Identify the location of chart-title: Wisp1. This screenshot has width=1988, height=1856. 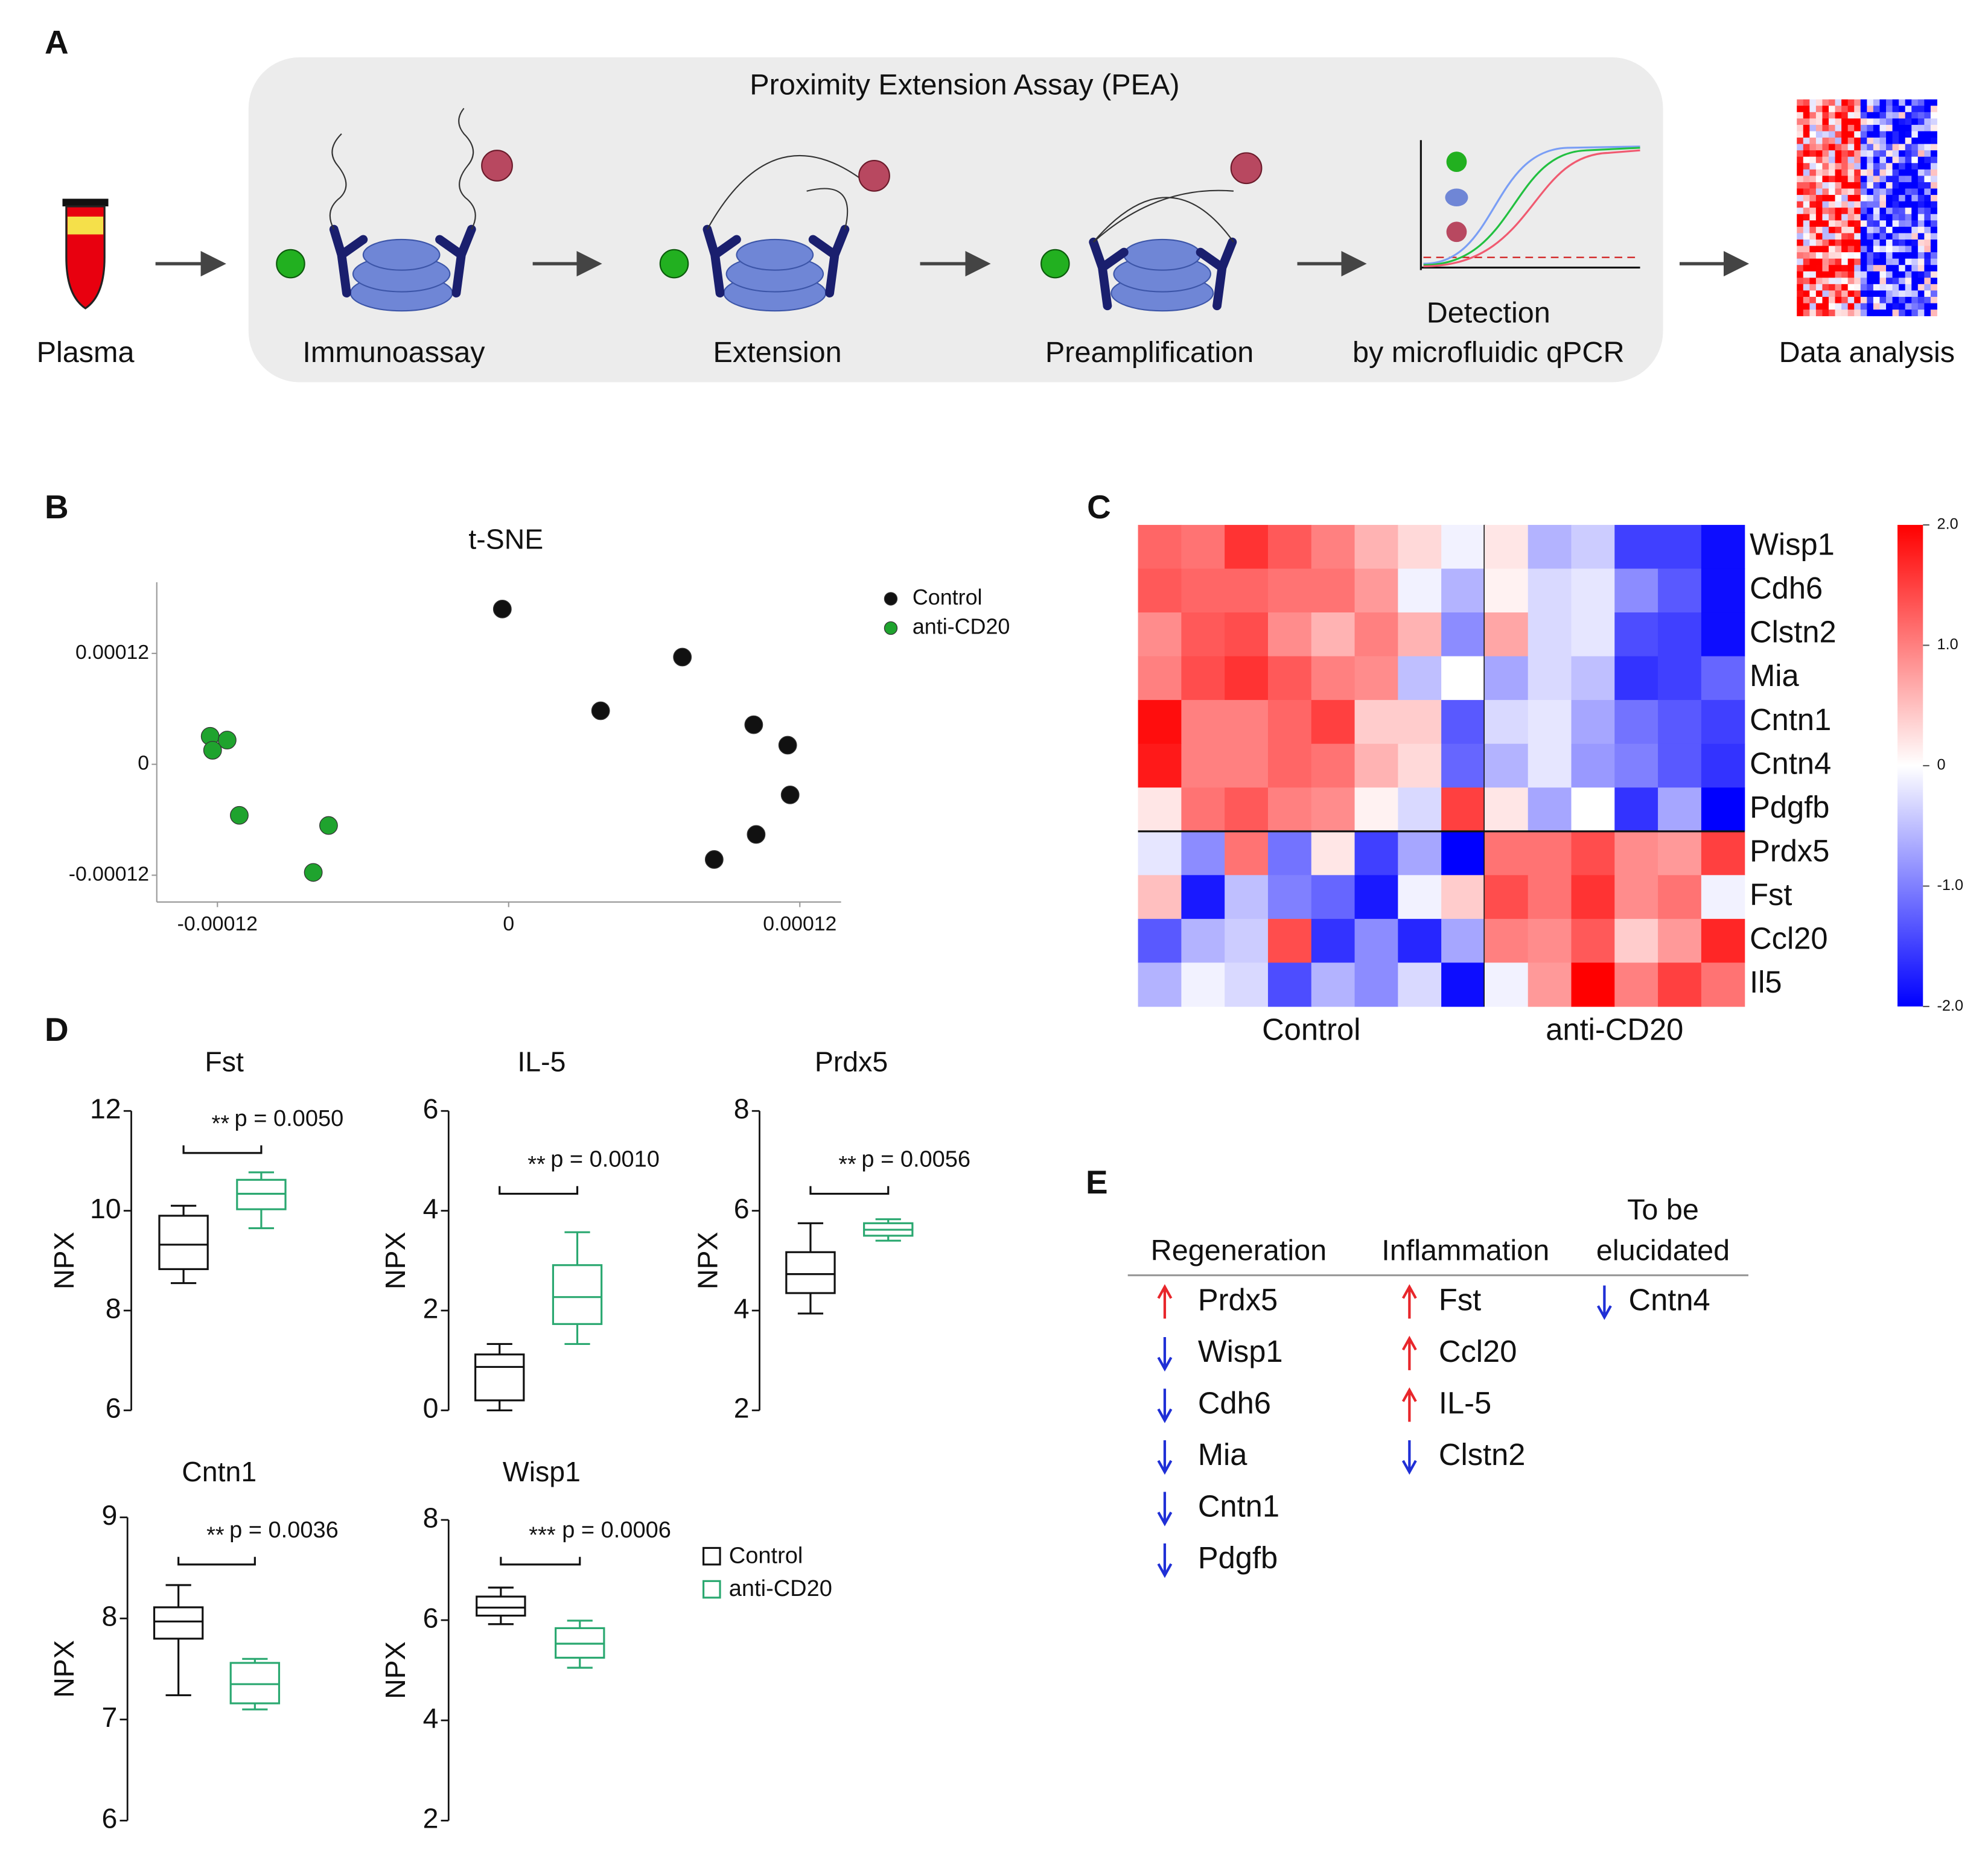
(542, 1471).